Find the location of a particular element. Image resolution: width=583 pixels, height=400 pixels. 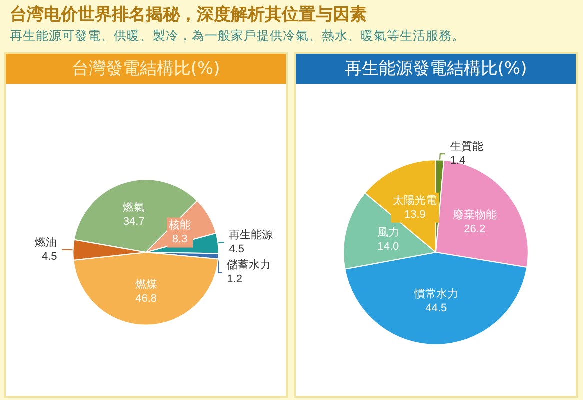

slice-label: 再生能源 is located at coordinates (251, 235).